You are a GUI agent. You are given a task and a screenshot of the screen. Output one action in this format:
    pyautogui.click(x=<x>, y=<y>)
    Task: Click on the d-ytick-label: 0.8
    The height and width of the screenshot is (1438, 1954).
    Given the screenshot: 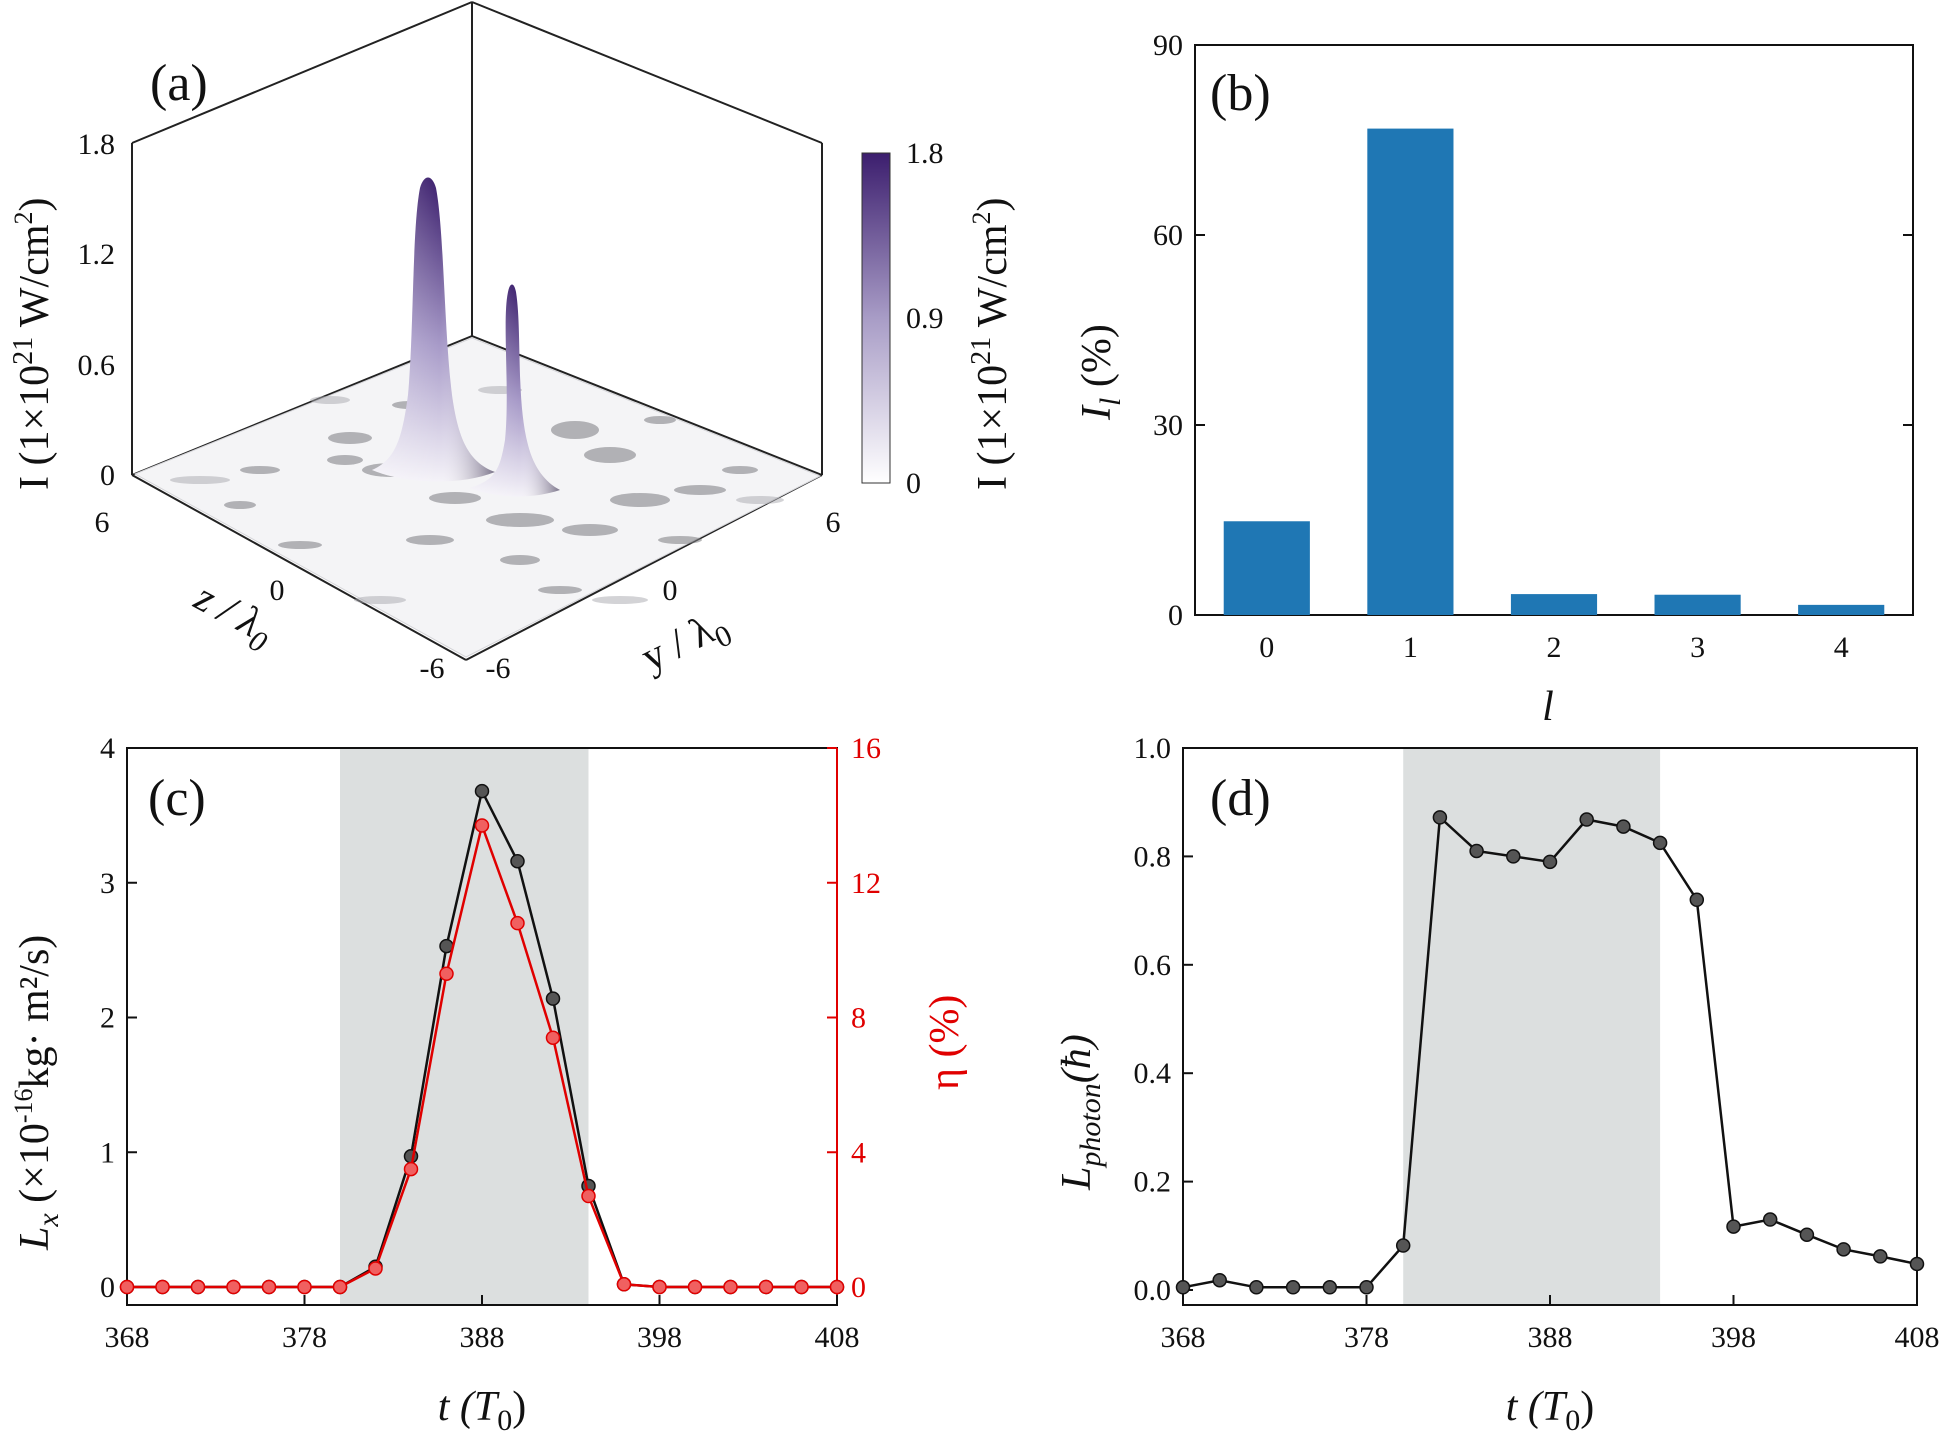 What is the action you would take?
    pyautogui.click(x=1153, y=856)
    